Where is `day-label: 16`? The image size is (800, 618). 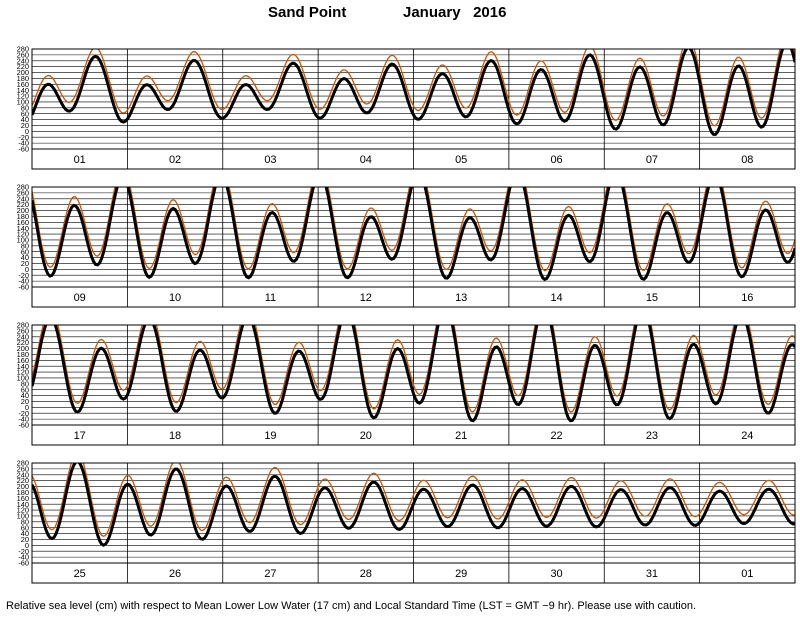
day-label: 16 is located at coordinates (747, 298).